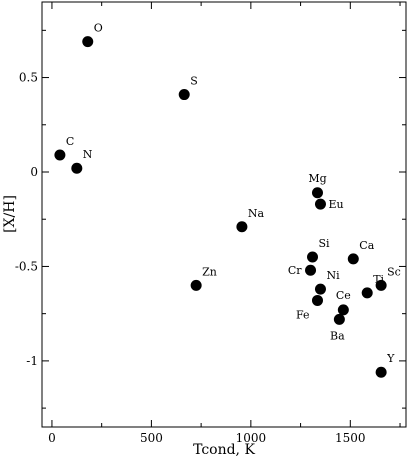 The width and height of the screenshot is (409, 460). What do you see at coordinates (320, 204) in the screenshot?
I see `data-point-eu` at bounding box center [320, 204].